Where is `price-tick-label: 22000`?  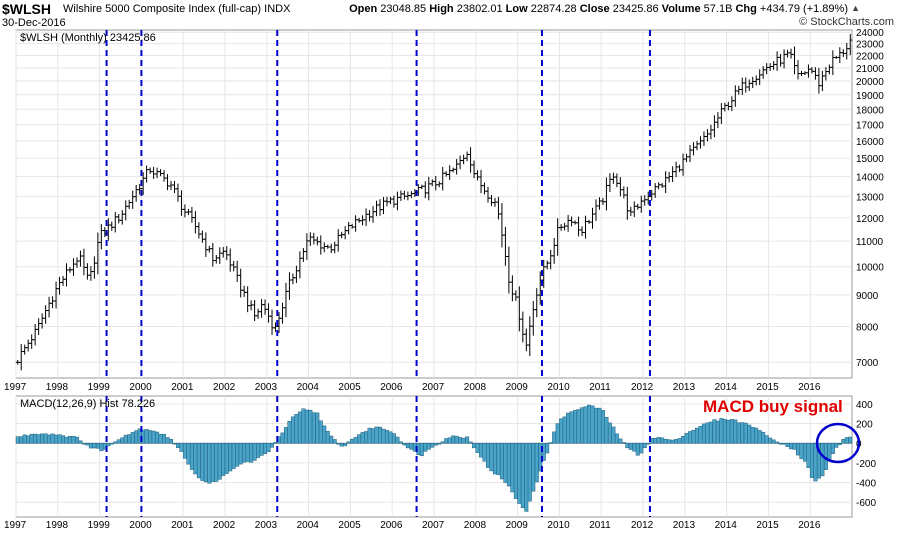
price-tick-label: 22000 is located at coordinates (870, 57).